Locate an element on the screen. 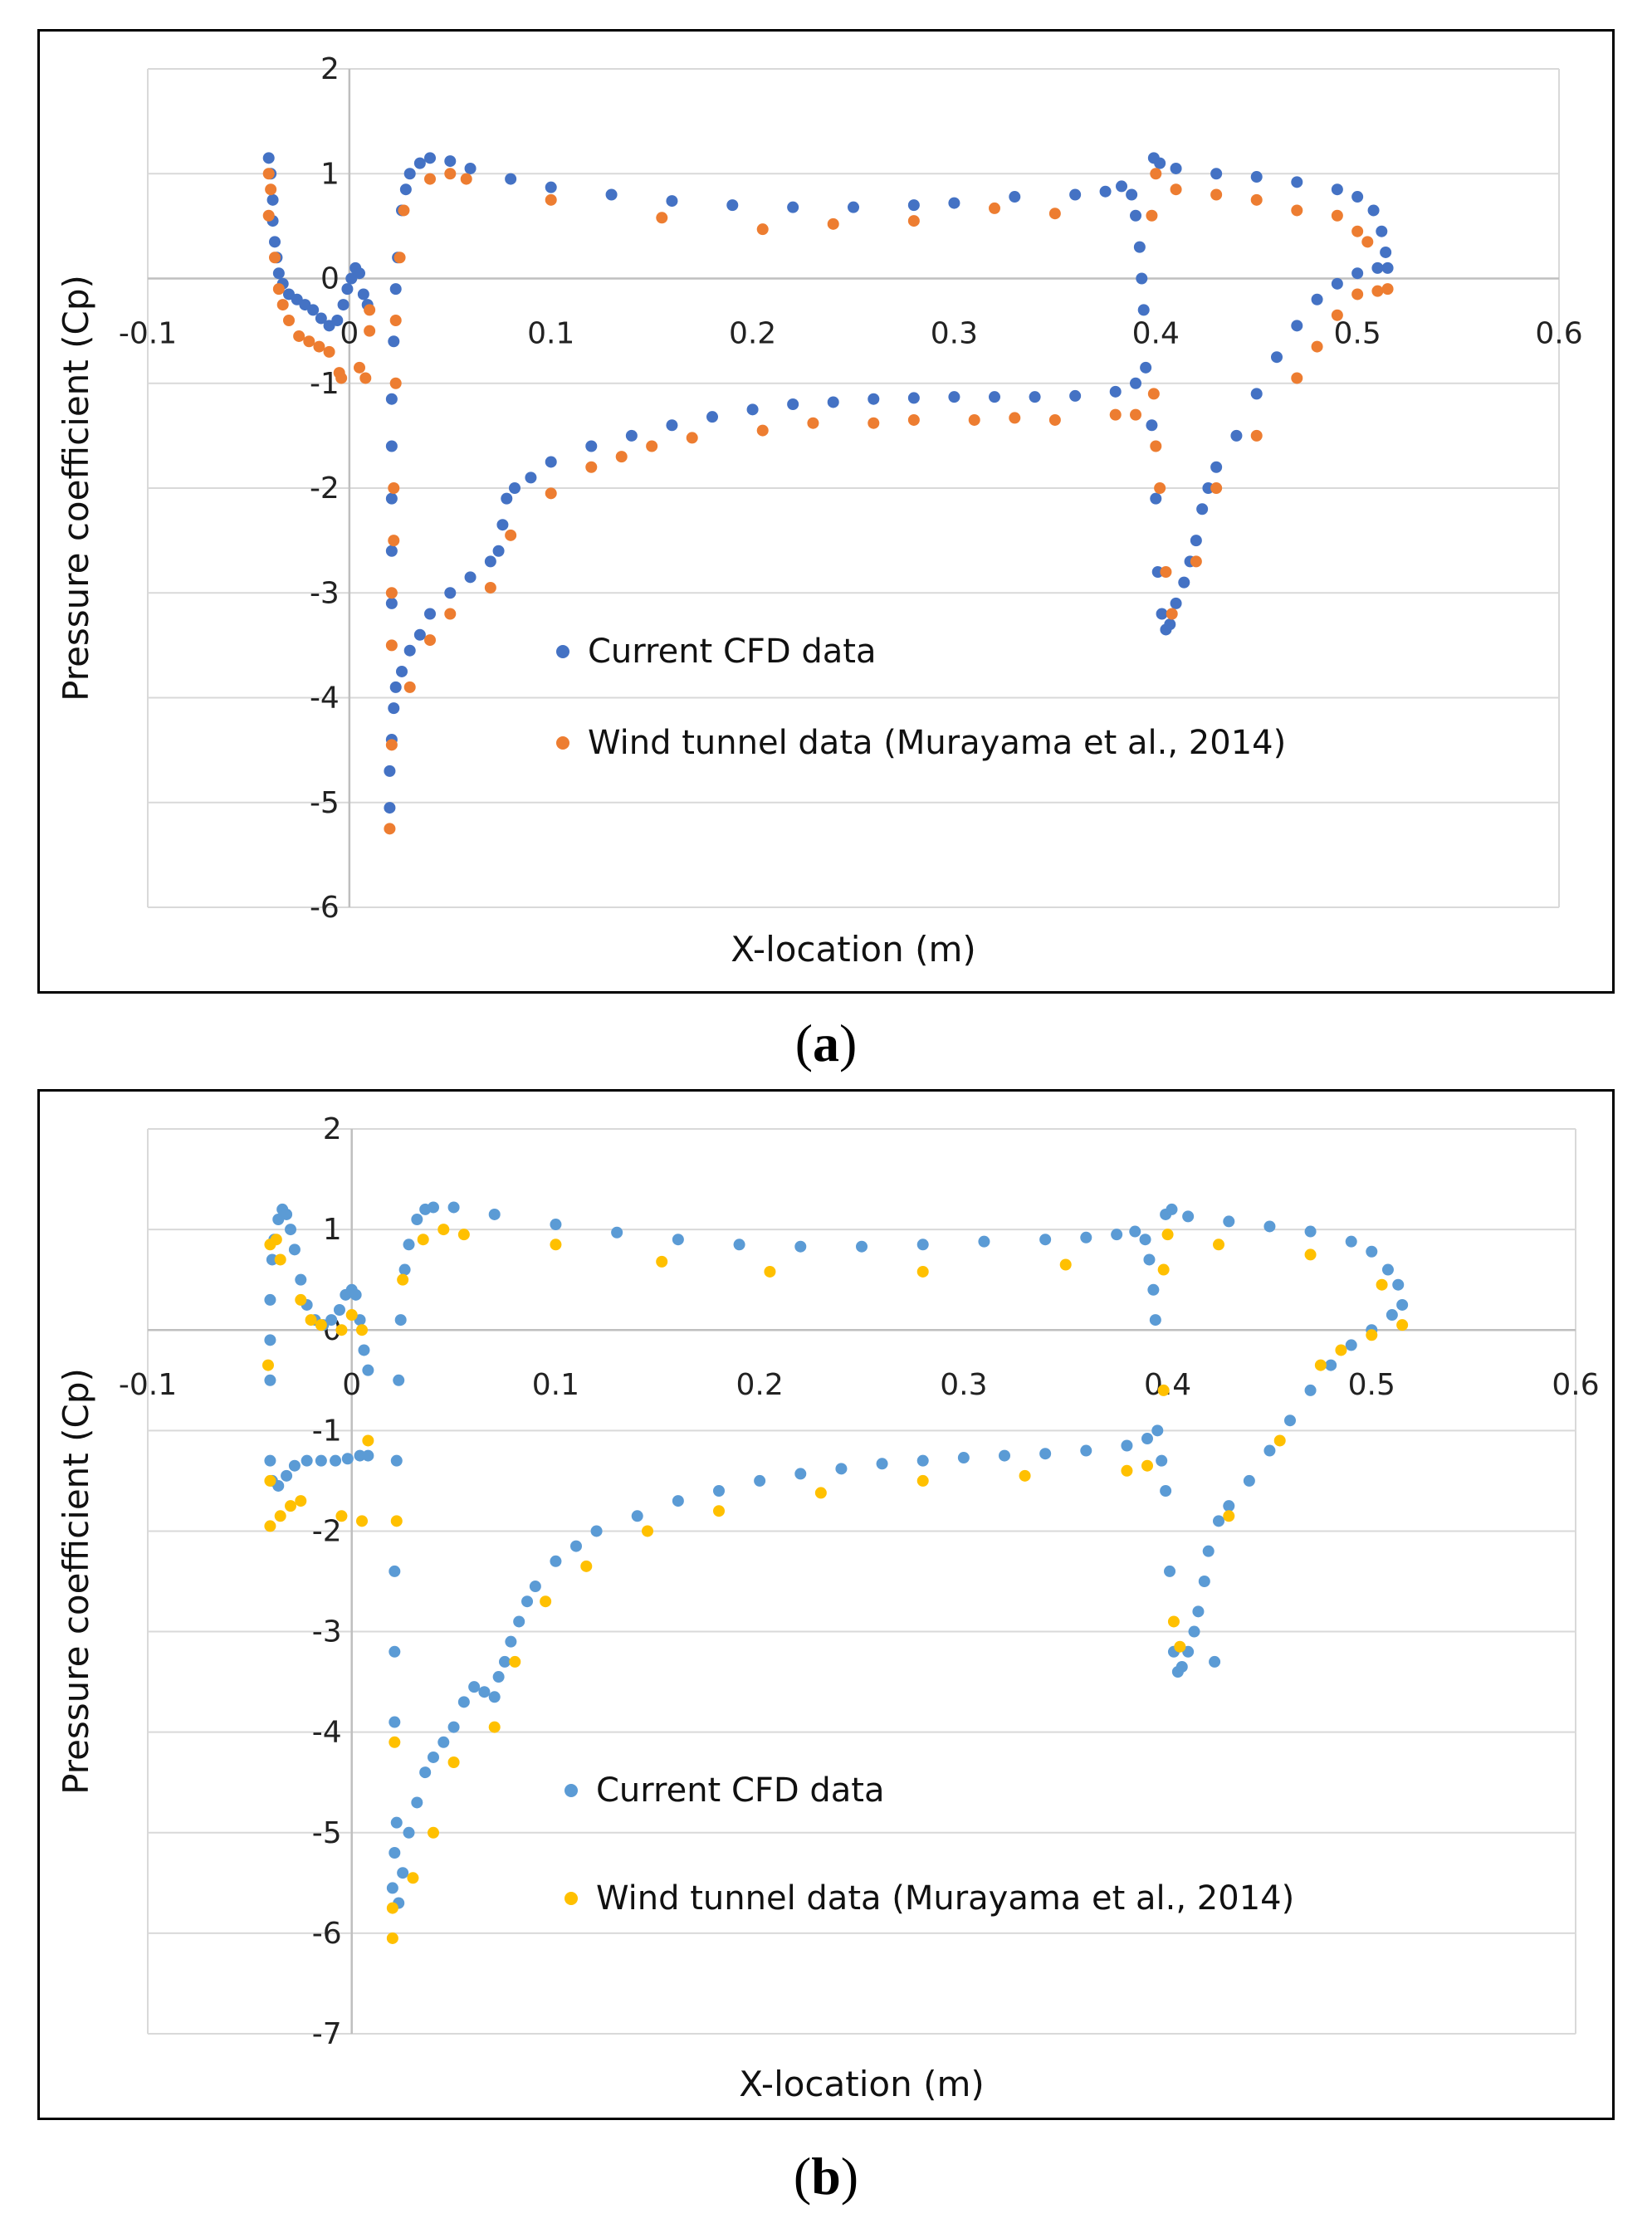 The width and height of the screenshot is (1652, 2228). y-tick-label: -2 is located at coordinates (325, 489).